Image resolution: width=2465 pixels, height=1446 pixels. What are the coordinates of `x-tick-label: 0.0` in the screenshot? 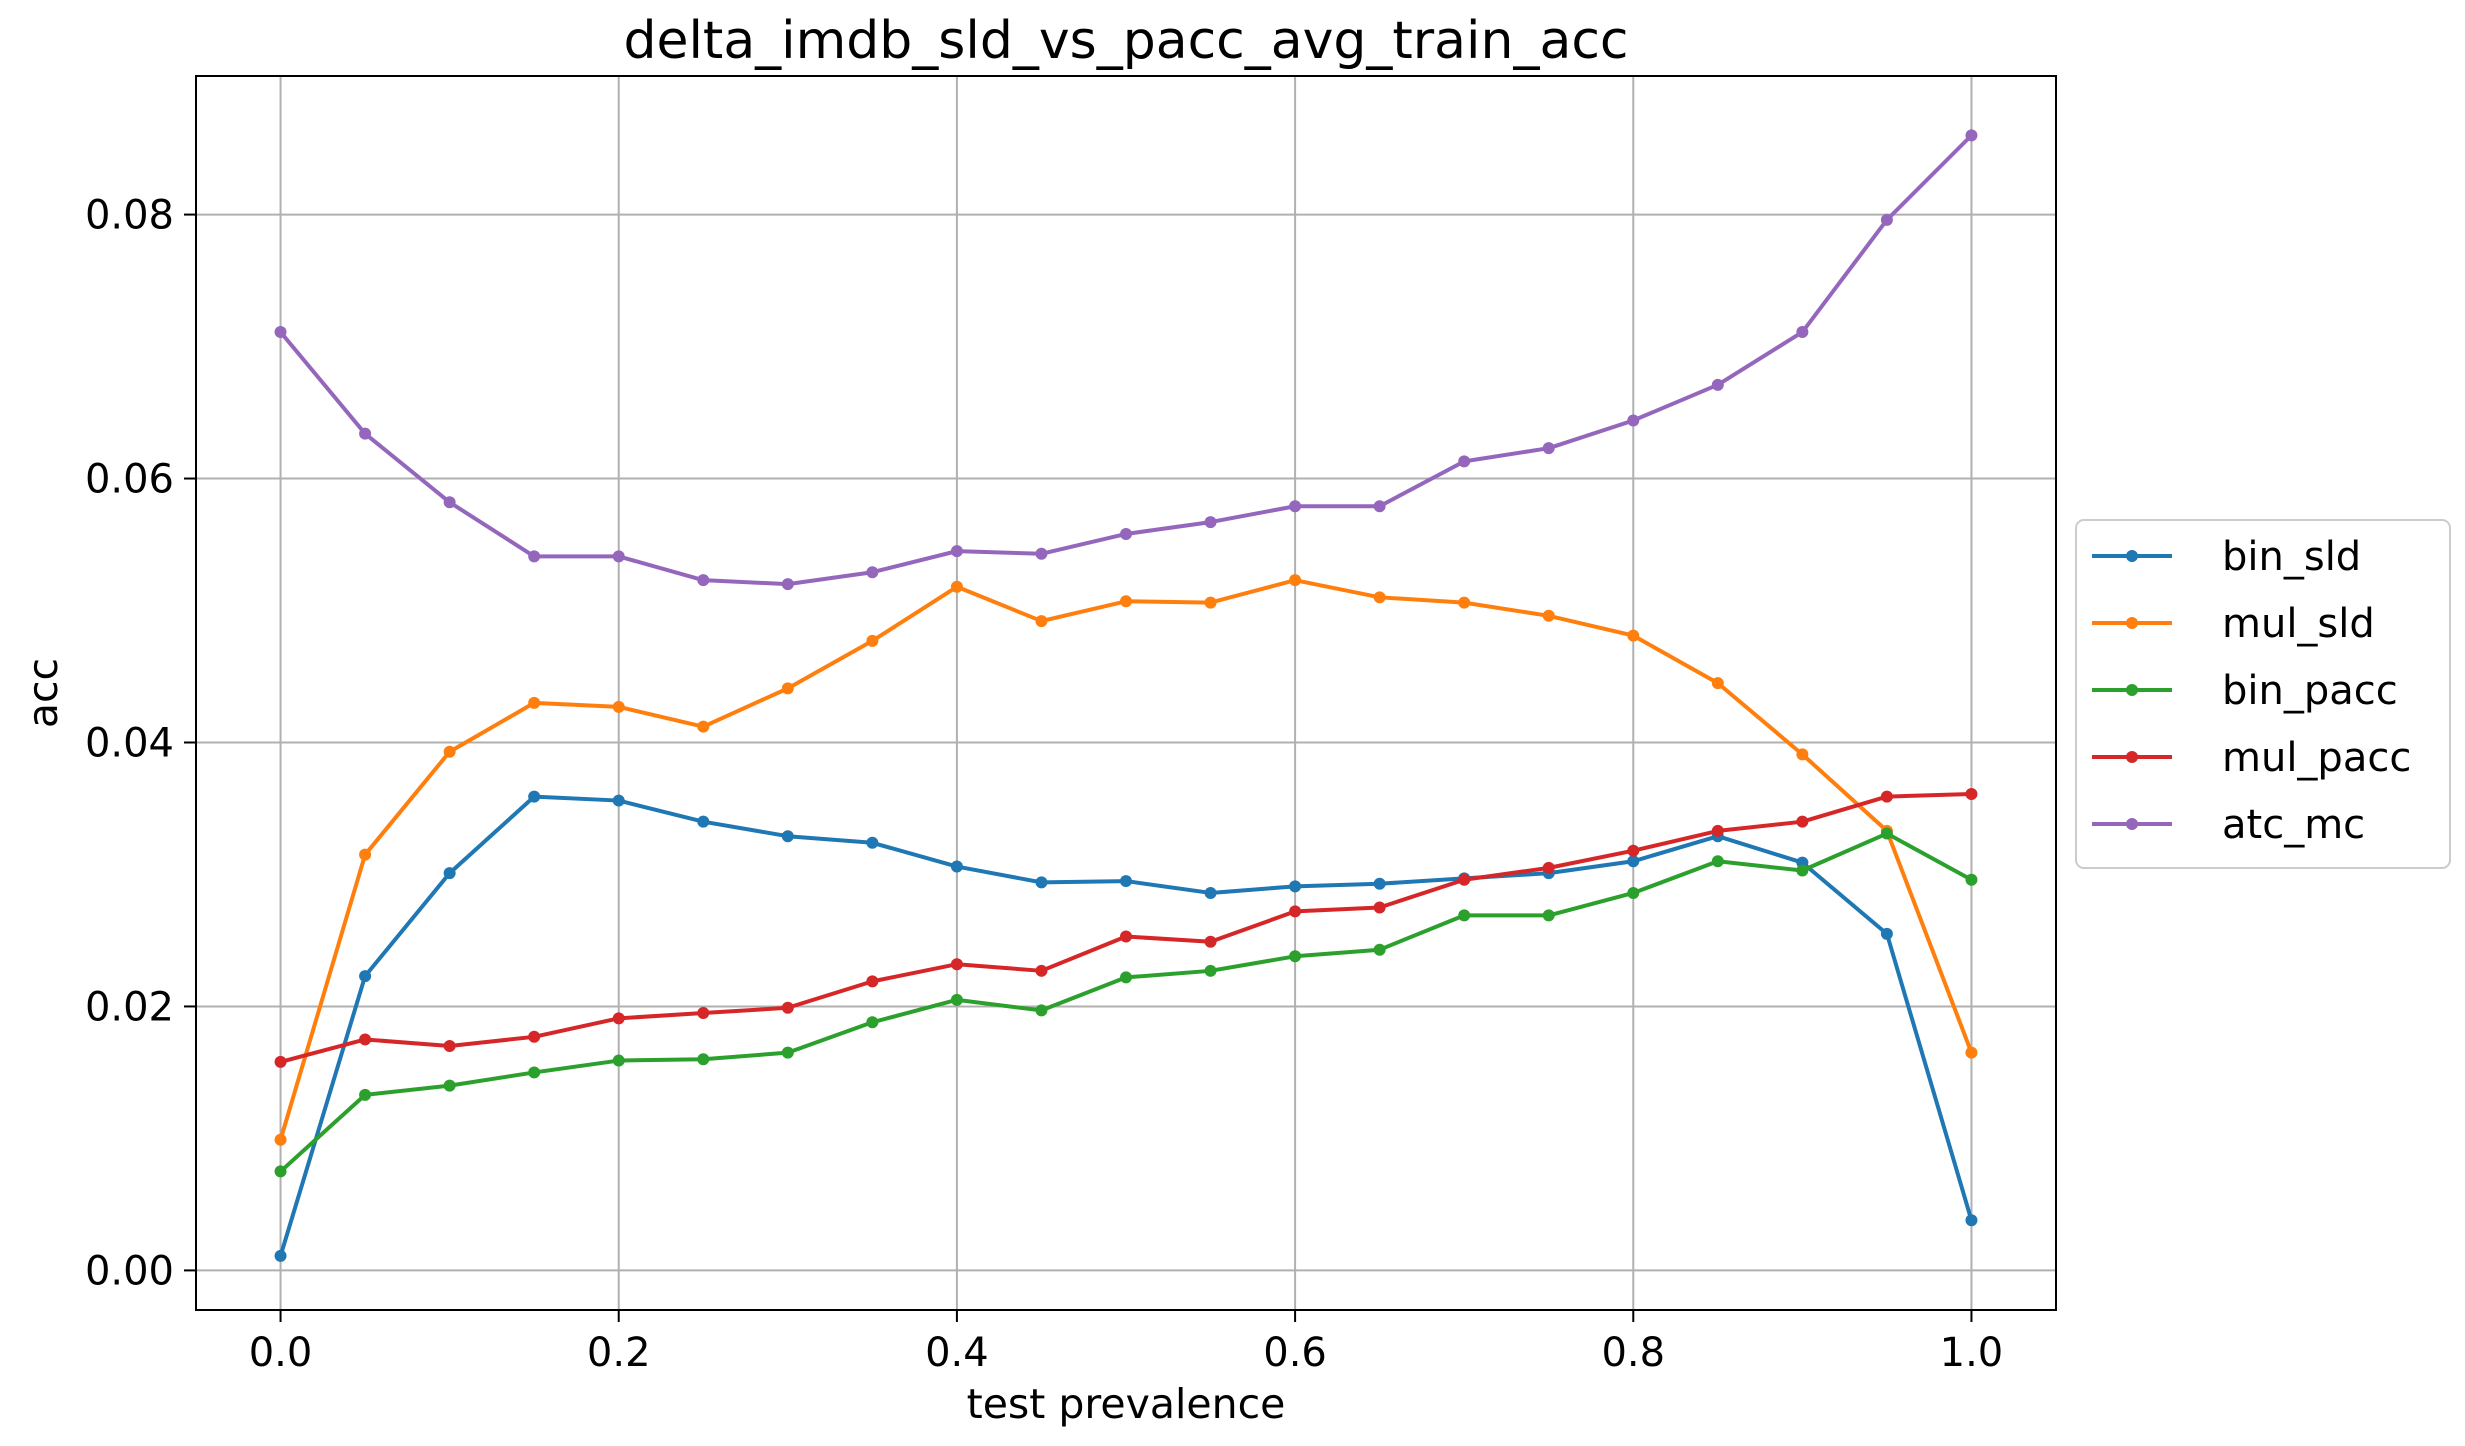 It's located at (281, 1353).